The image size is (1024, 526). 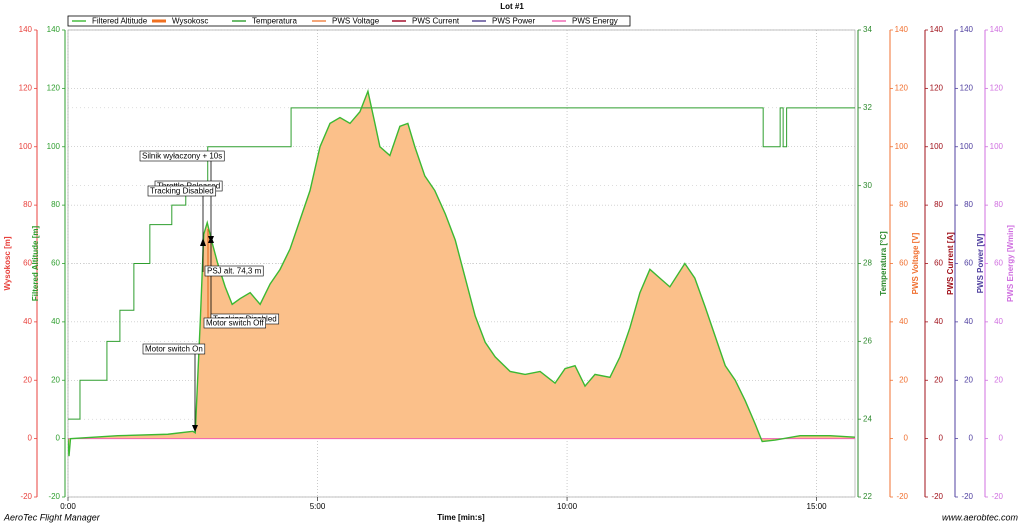 I want to click on annotation-label: Motor switch On, so click(x=174, y=349).